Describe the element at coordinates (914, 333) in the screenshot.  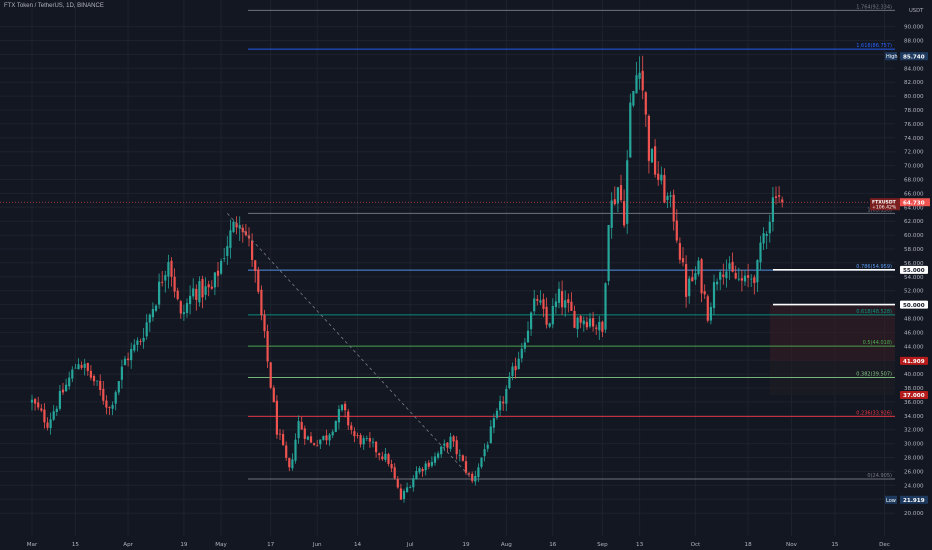
I see `price-tick-label: 46.000` at that location.